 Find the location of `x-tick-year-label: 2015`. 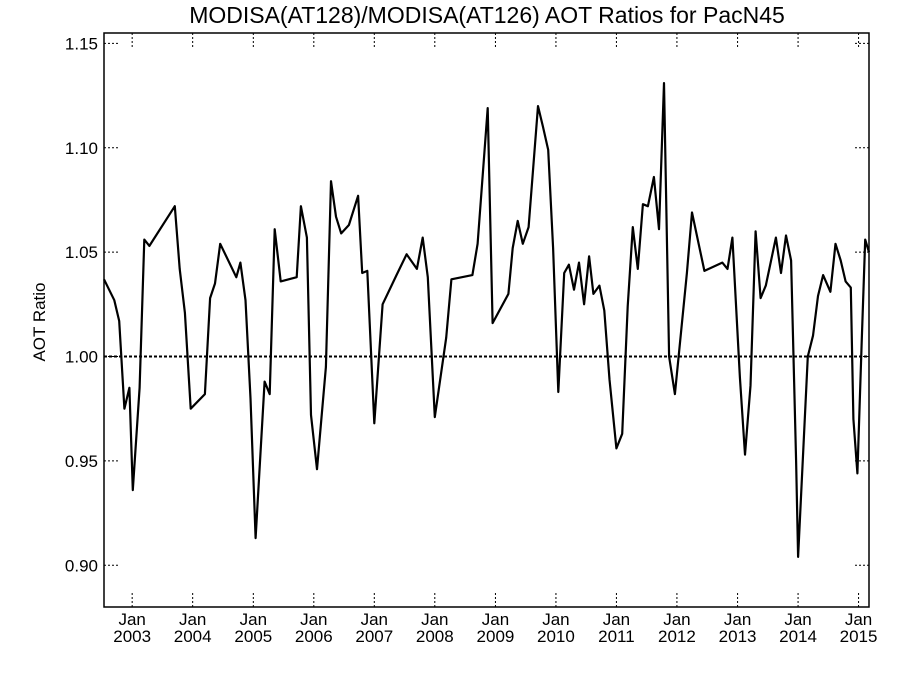

x-tick-year-label: 2015 is located at coordinates (859, 636).